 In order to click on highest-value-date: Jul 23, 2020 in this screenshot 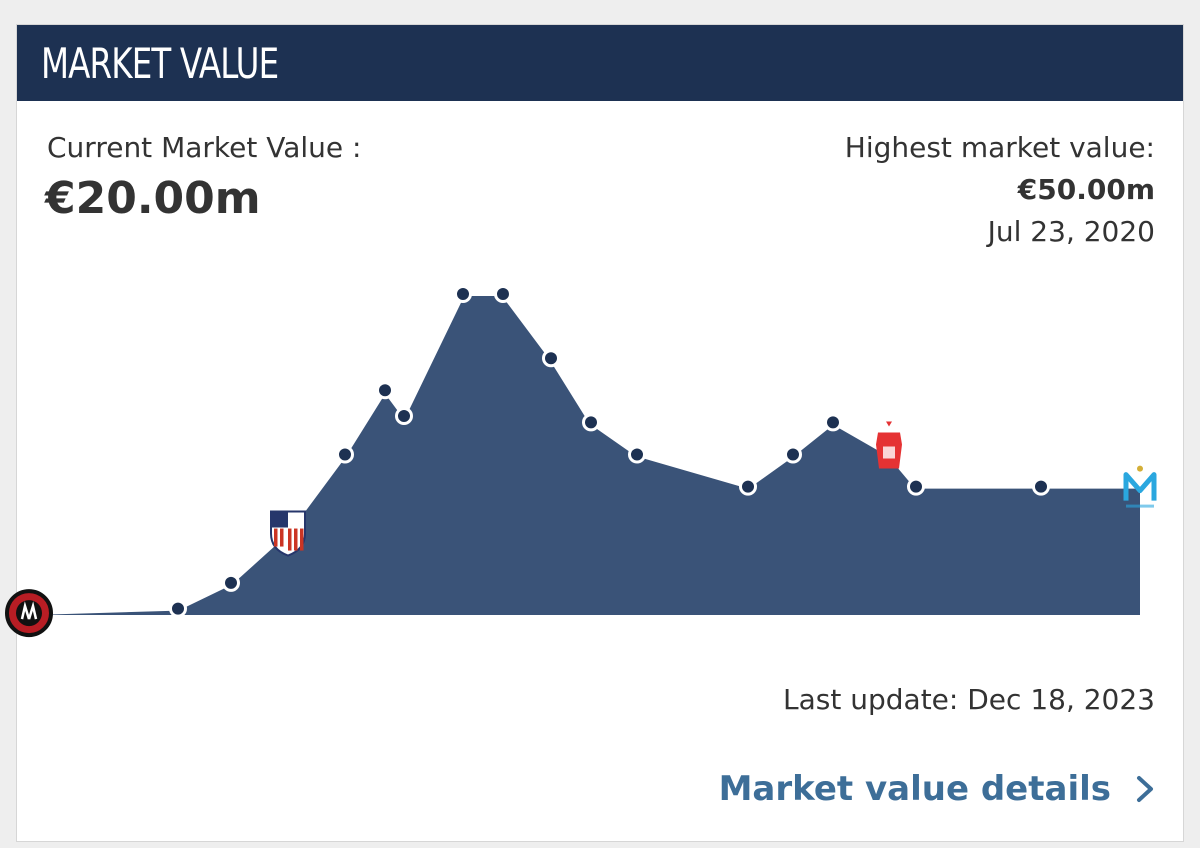, I will do `click(1071, 231)`.